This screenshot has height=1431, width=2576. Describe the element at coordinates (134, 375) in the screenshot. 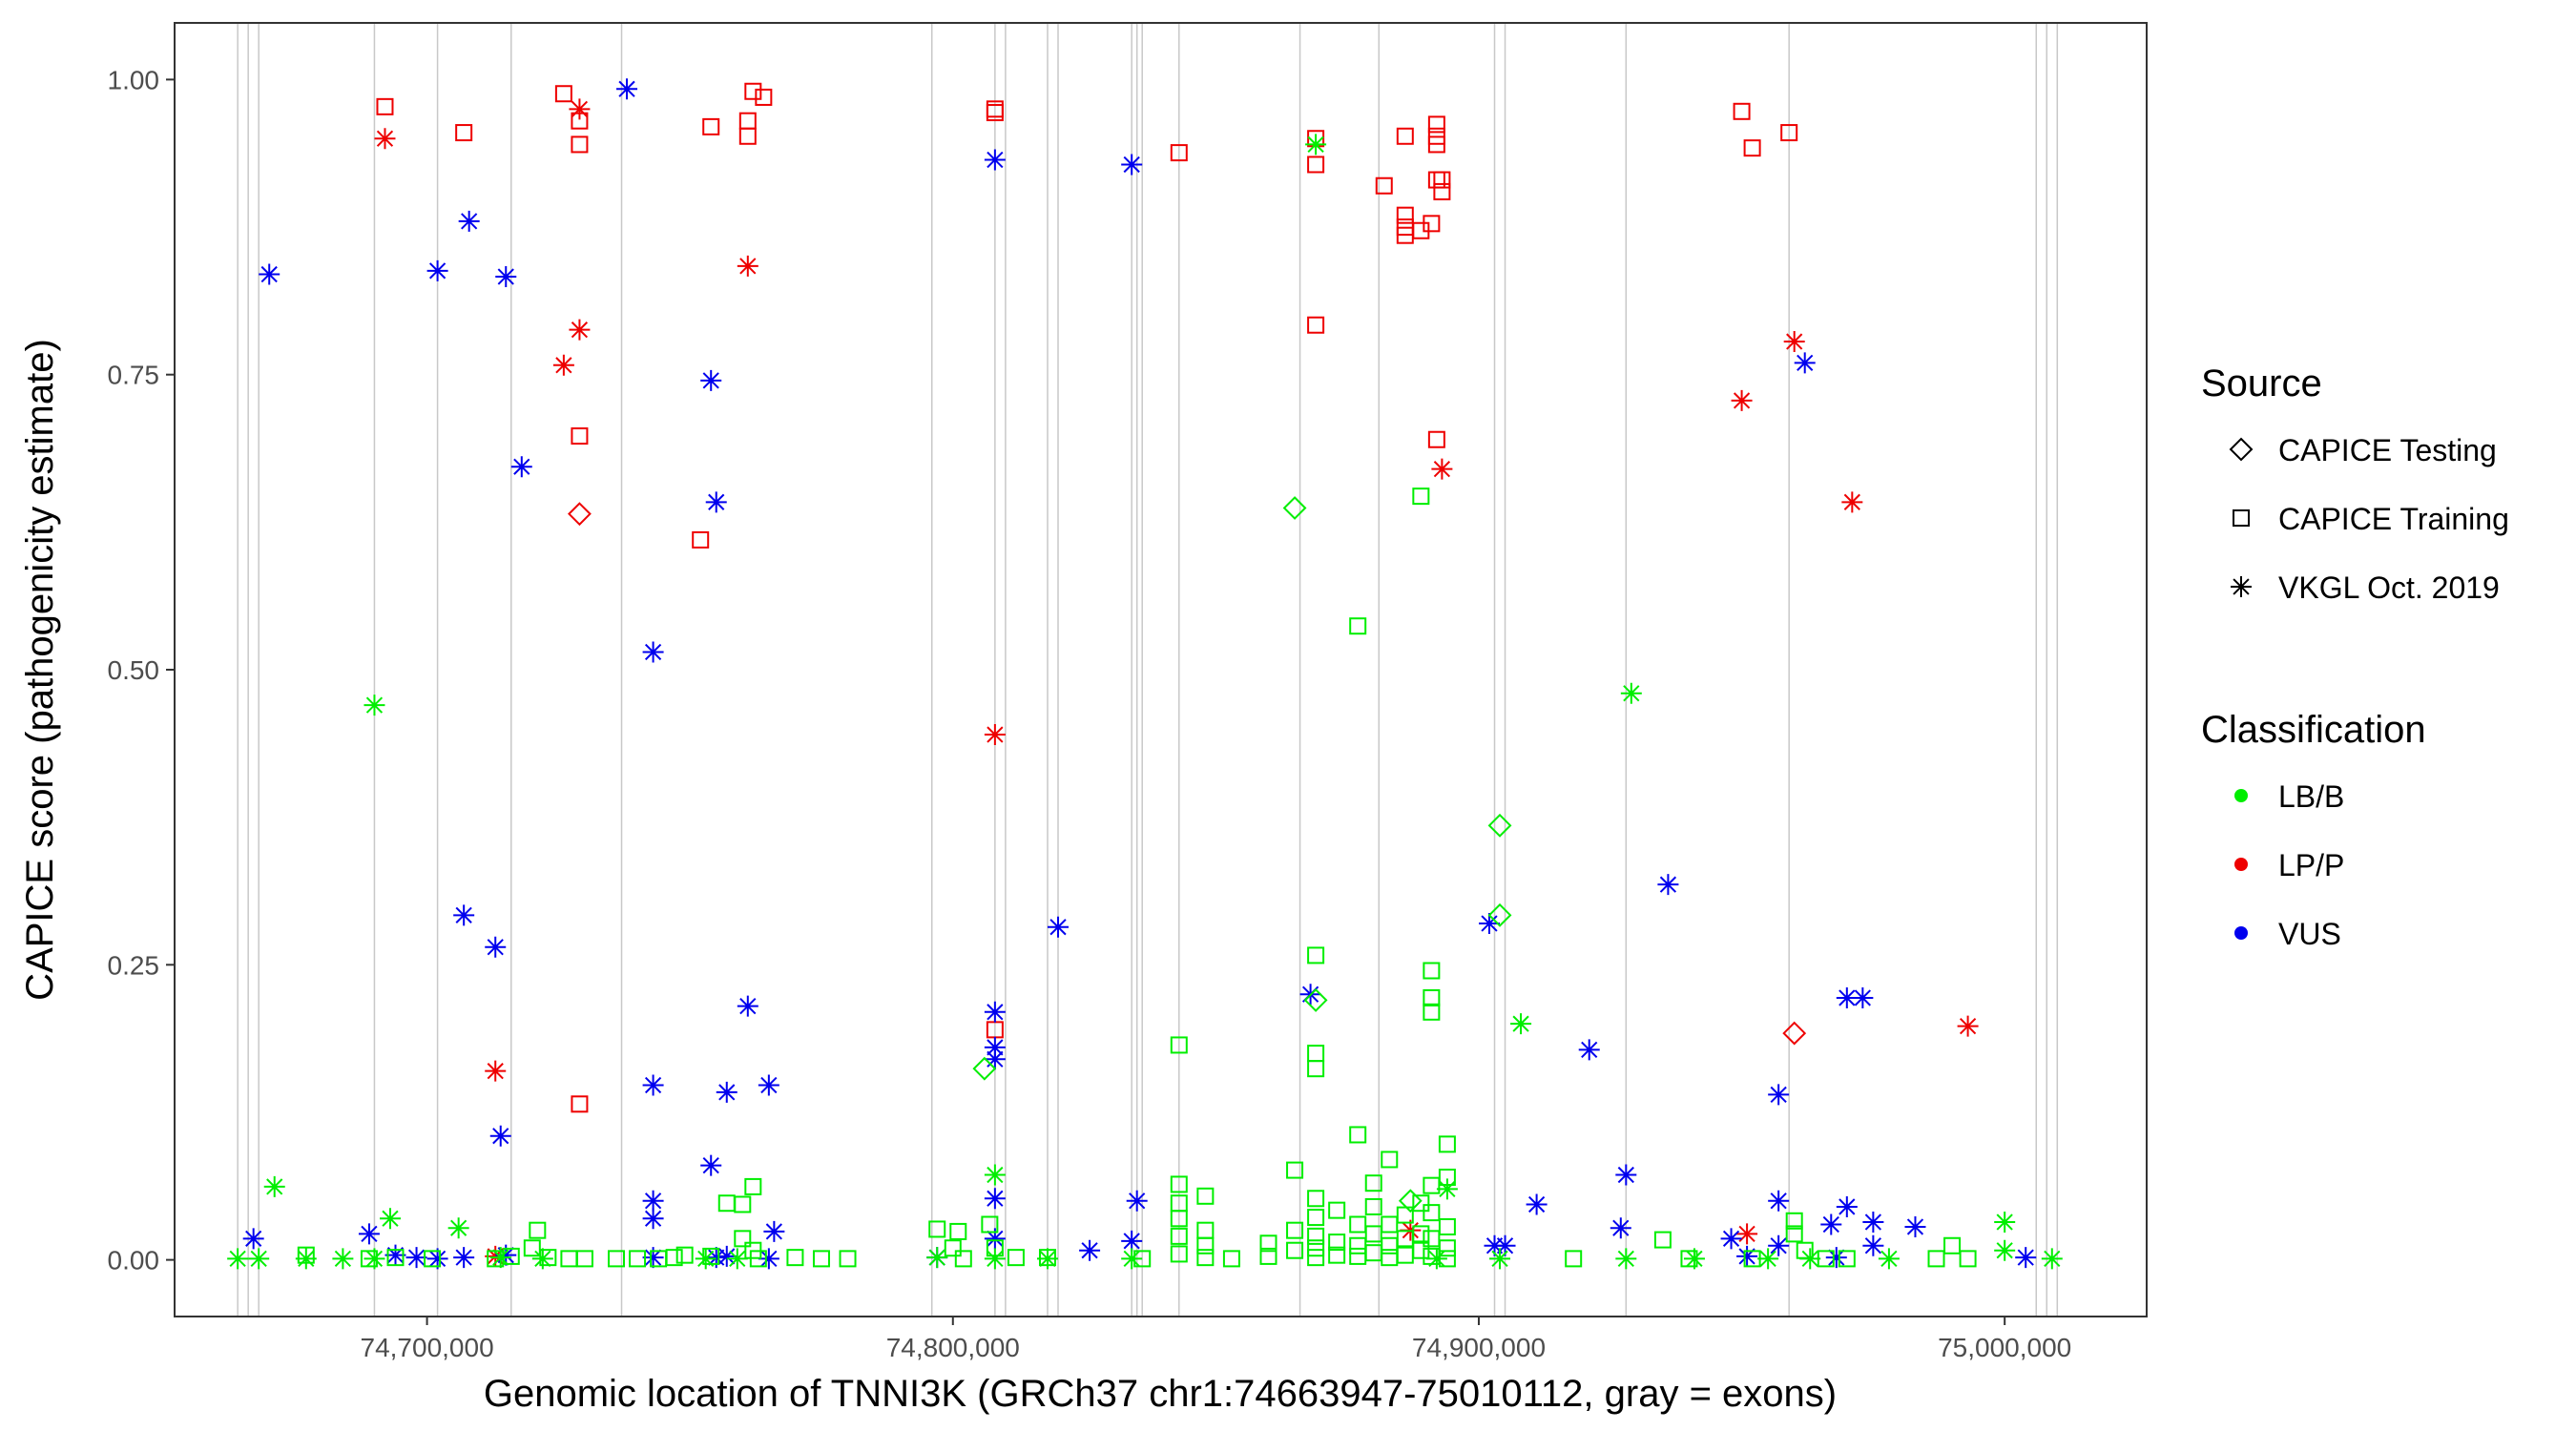

I see `y-tick-label: 0.75` at that location.